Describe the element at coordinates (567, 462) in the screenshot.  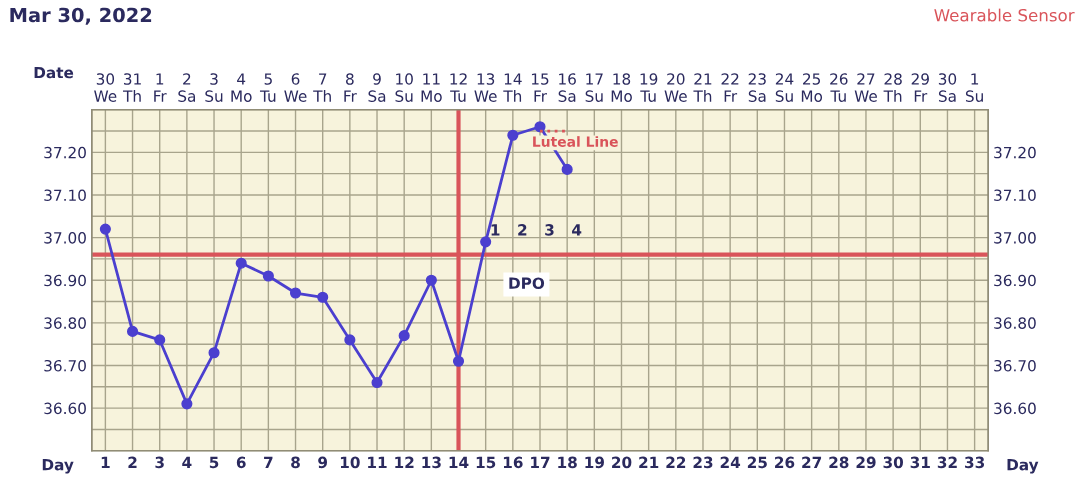
I see `x2-tick-label: 18` at that location.